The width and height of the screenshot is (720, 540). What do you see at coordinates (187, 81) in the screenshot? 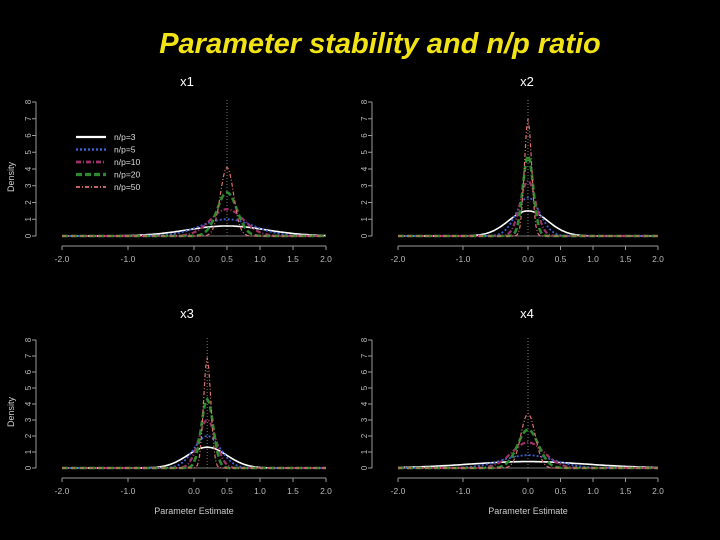
I see `chart-title: x1` at bounding box center [187, 81].